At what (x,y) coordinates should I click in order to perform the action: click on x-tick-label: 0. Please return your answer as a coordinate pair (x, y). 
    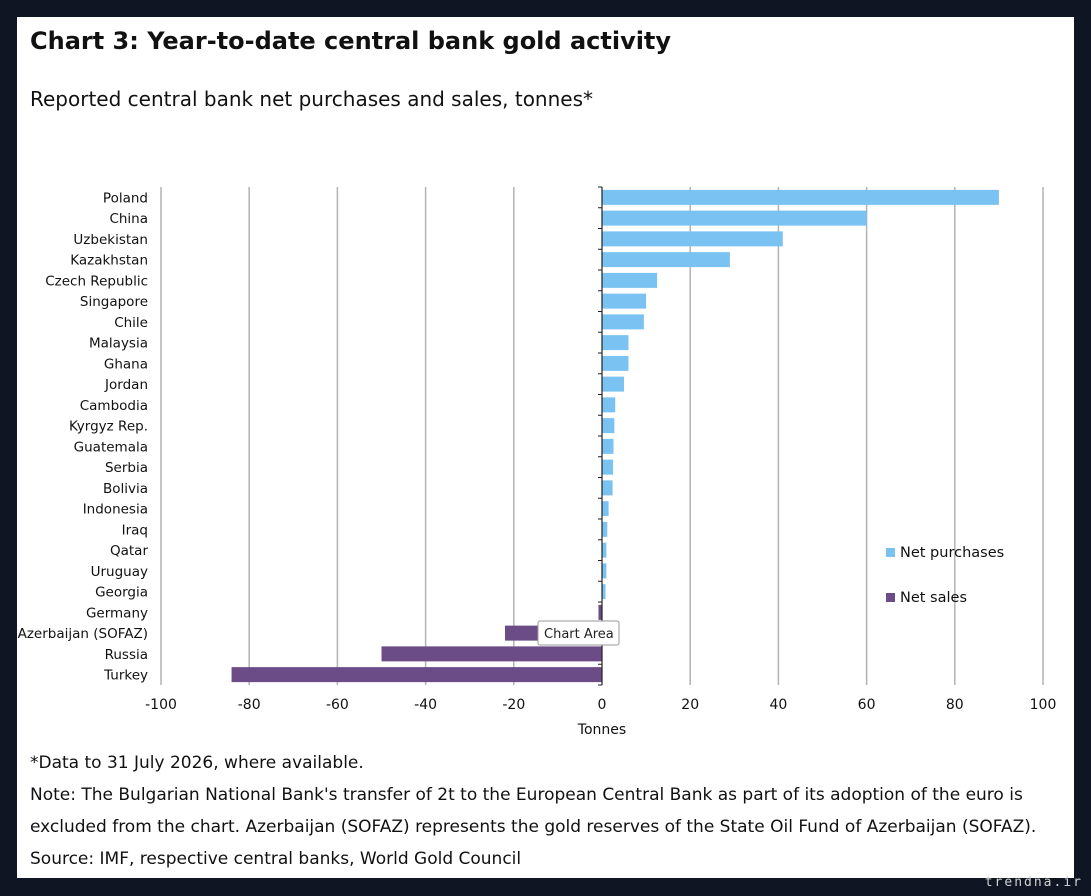
    Looking at the image, I should click on (602, 705).